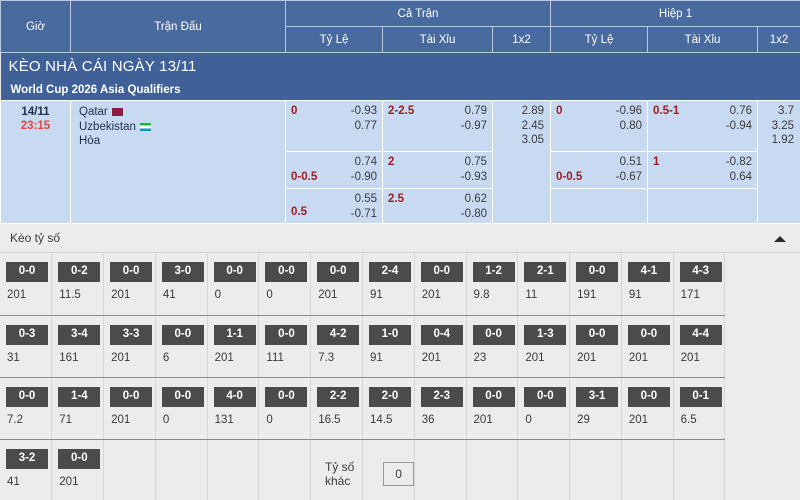 This screenshot has height=500, width=800. Describe the element at coordinates (78, 408) in the screenshot. I see `score-odds-cell: 1-4 71` at that location.